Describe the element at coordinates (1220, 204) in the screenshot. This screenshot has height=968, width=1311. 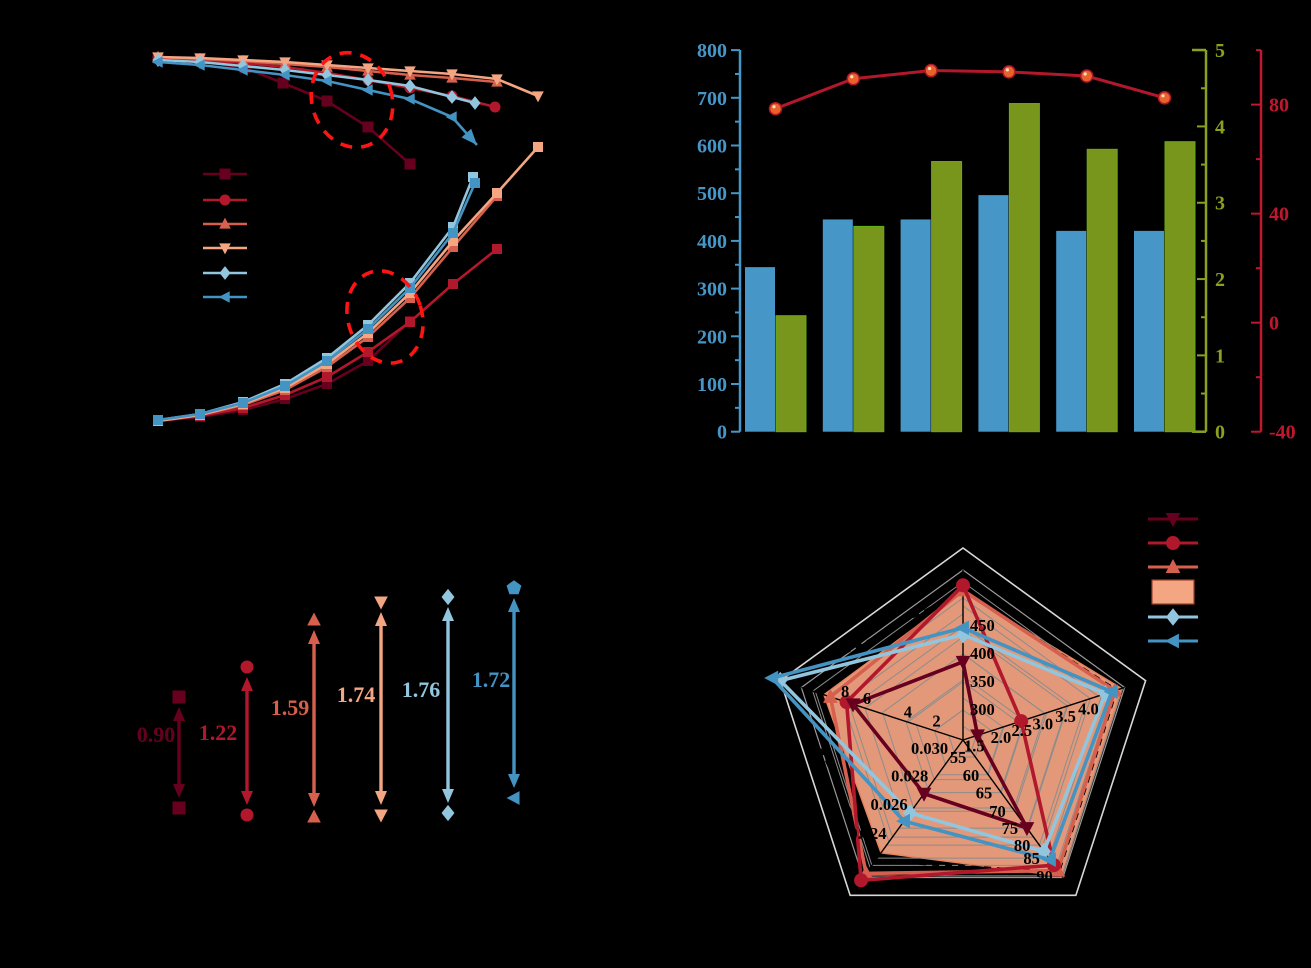
I see `green-axis-tick-label: 3` at that location.